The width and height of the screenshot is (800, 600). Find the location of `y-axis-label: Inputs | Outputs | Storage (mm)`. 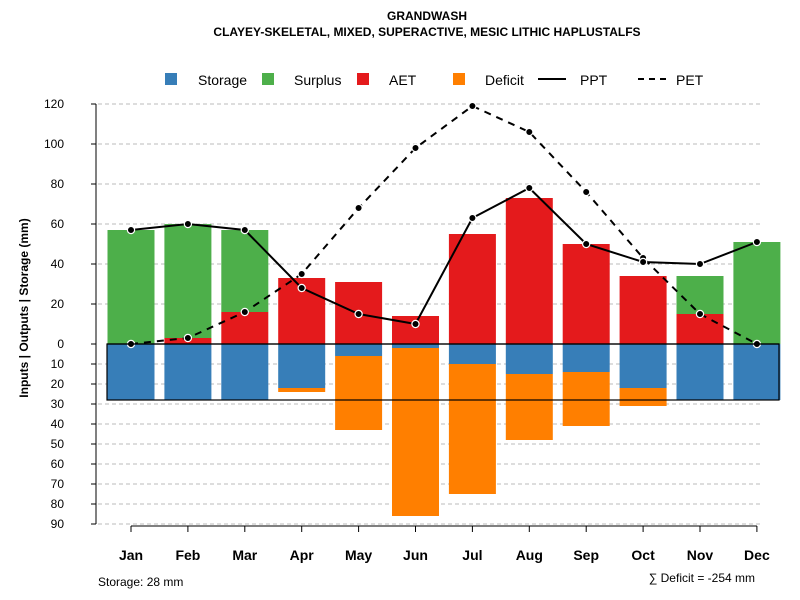

y-axis-label: Inputs | Outputs | Storage (mm) is located at coordinates (24, 307).